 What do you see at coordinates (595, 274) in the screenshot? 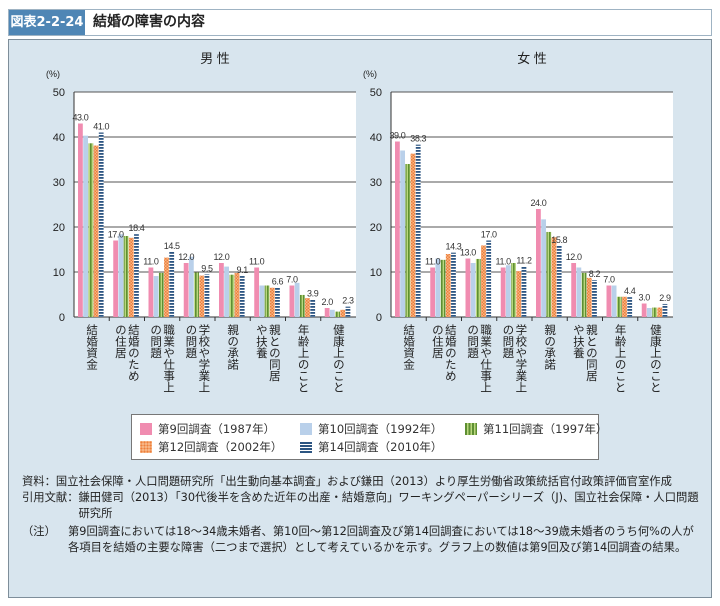
I see `data-label: 8.2` at bounding box center [595, 274].